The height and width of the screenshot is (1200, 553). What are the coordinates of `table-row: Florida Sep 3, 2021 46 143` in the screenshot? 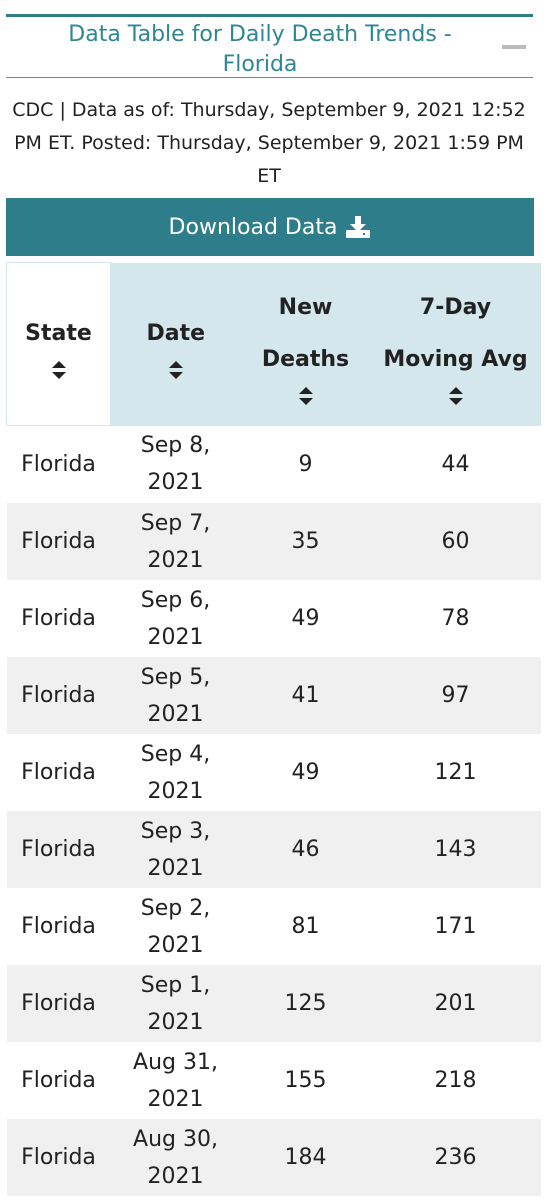 It's located at (273, 849).